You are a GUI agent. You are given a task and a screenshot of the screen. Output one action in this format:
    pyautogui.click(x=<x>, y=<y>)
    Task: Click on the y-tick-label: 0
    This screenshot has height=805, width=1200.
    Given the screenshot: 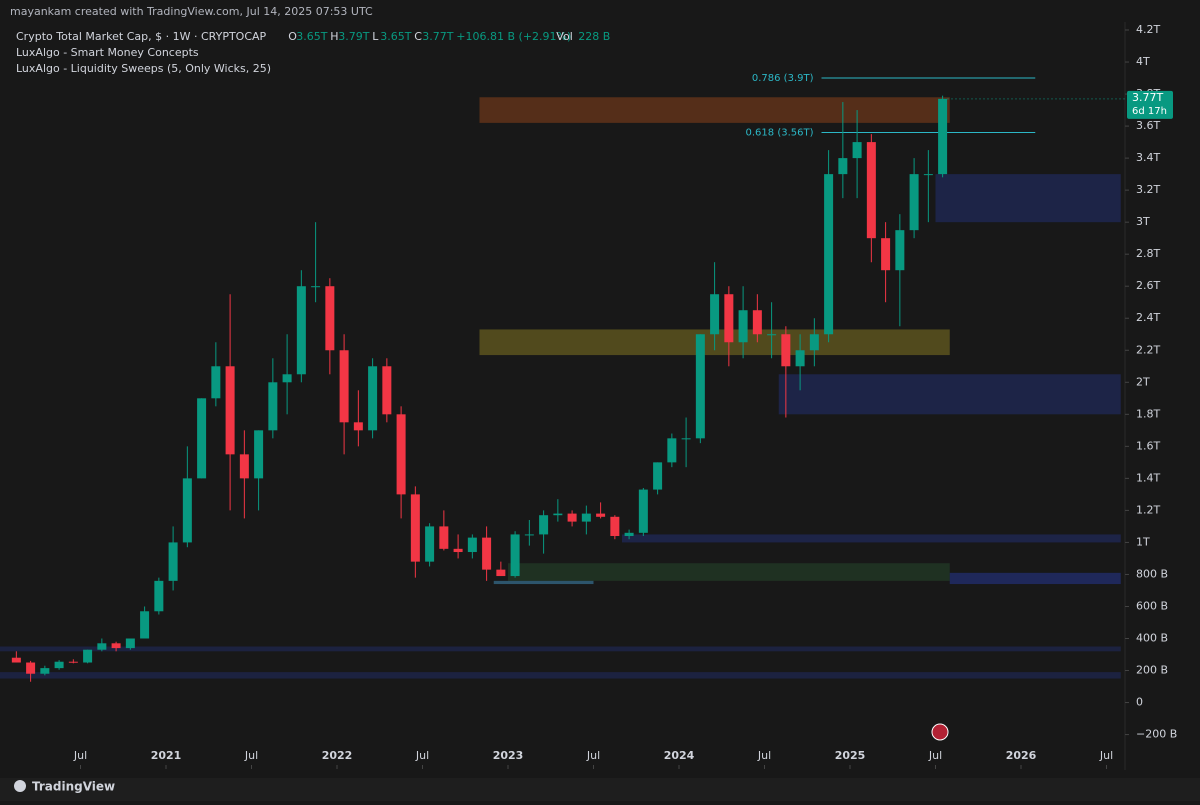 What is the action you would take?
    pyautogui.click(x=1139, y=702)
    